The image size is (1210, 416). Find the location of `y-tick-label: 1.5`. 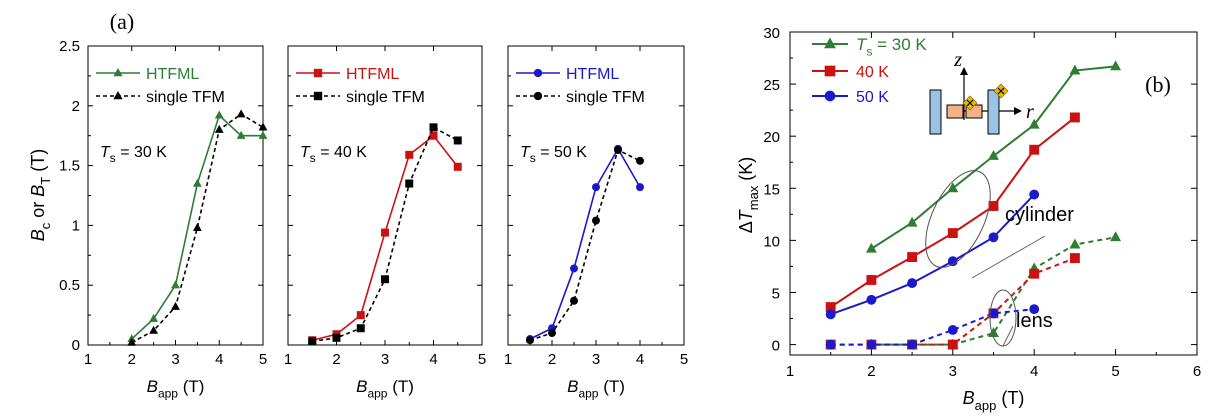

y-tick-label: 1.5 is located at coordinates (69, 166).